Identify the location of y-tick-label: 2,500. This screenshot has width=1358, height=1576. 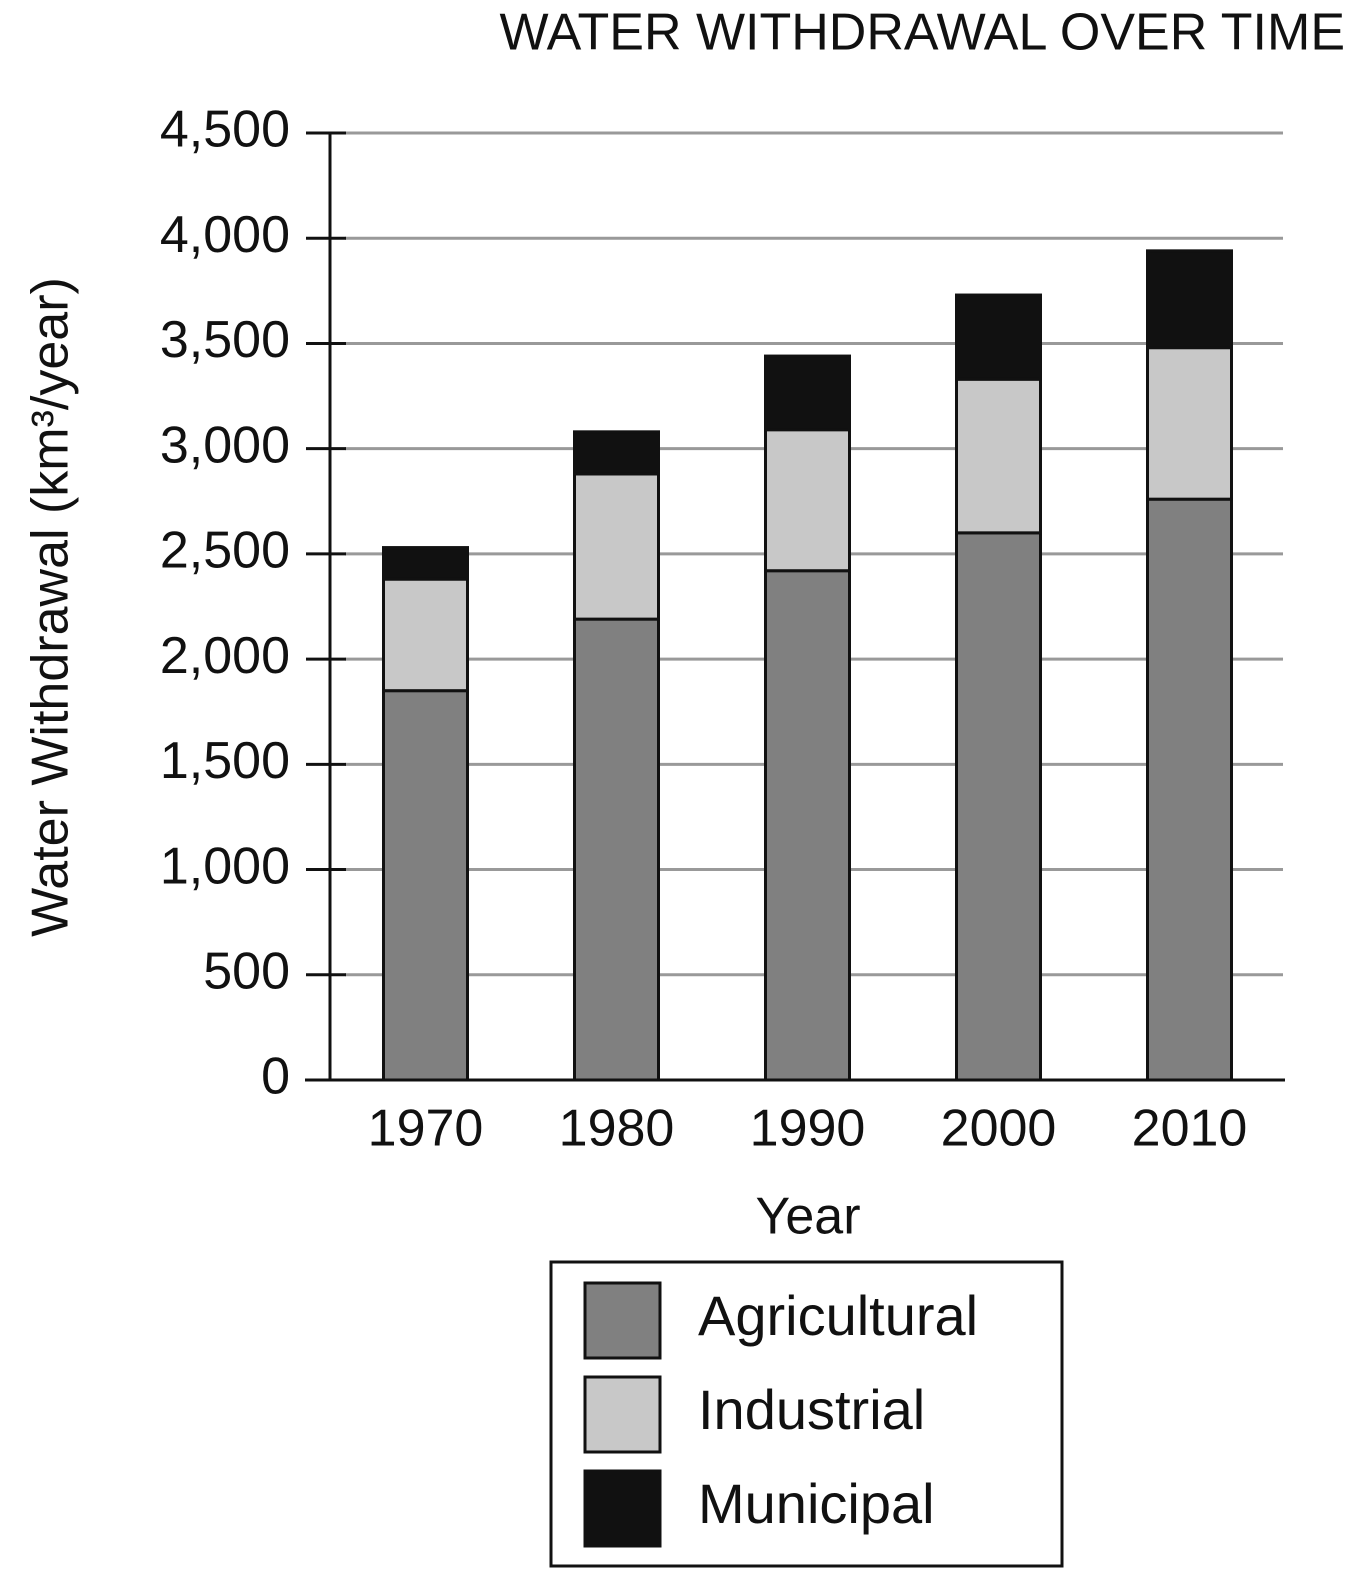
(225, 551).